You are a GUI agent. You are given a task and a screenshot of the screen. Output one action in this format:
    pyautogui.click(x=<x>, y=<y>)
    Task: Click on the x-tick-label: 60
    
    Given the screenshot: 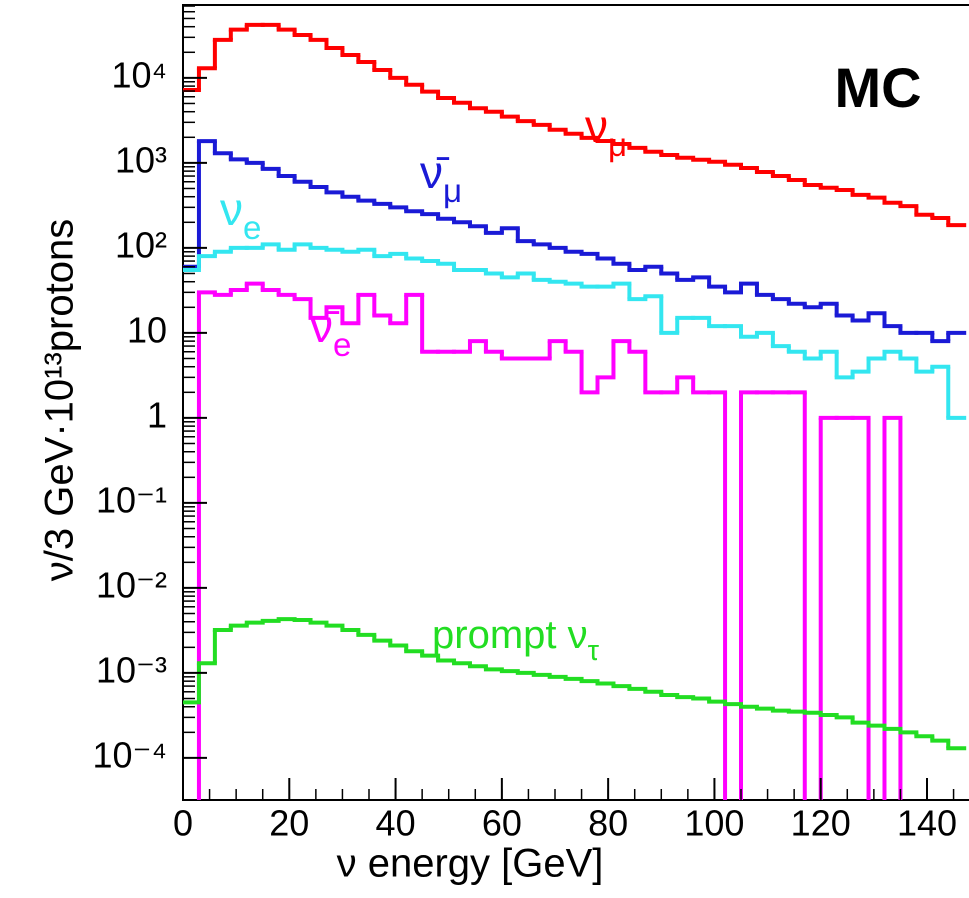 What is the action you would take?
    pyautogui.click(x=502, y=823)
    